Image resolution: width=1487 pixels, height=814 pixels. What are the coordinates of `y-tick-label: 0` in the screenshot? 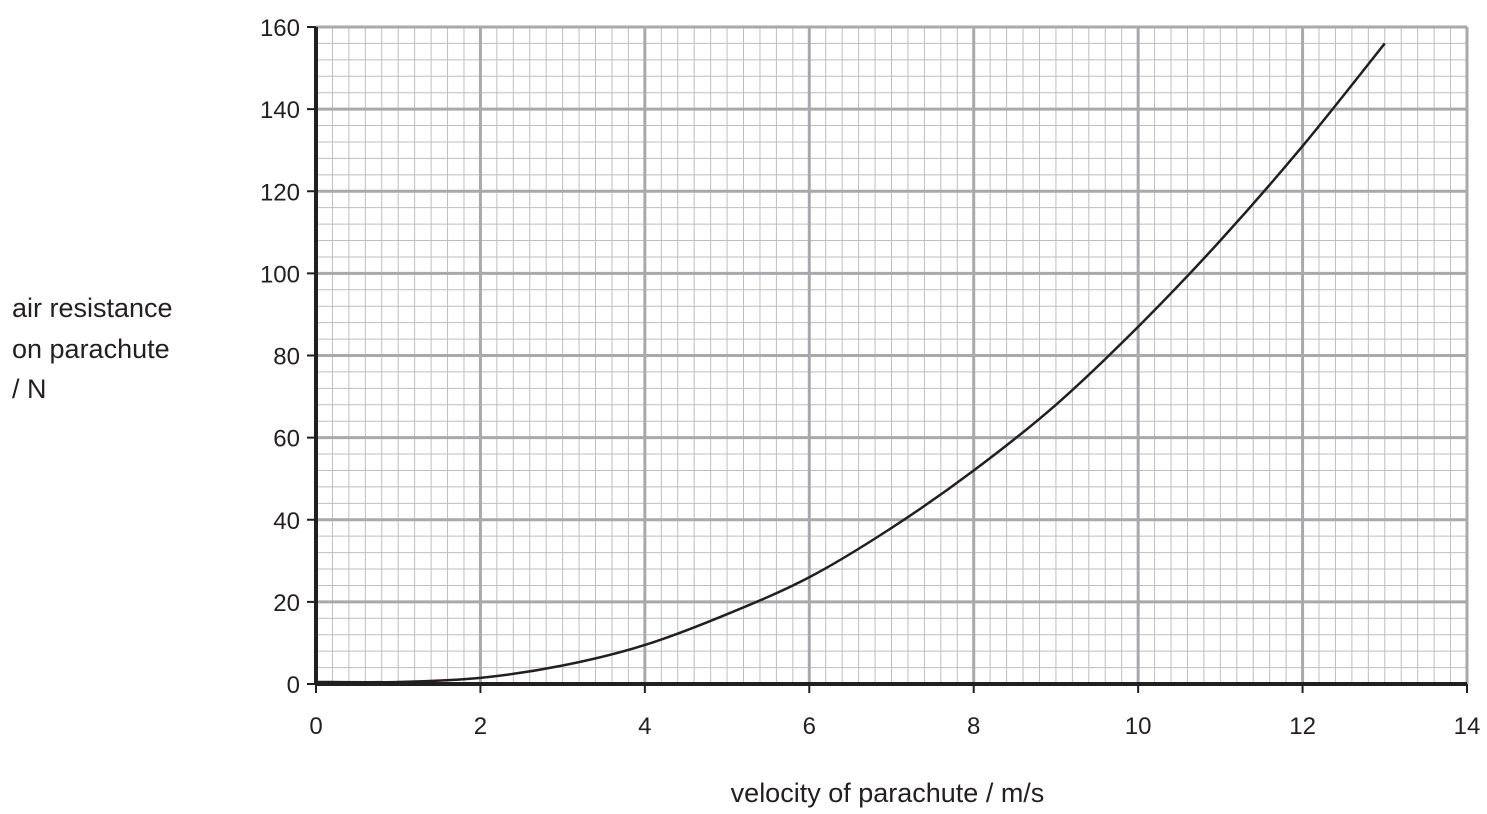 It's located at (293, 685).